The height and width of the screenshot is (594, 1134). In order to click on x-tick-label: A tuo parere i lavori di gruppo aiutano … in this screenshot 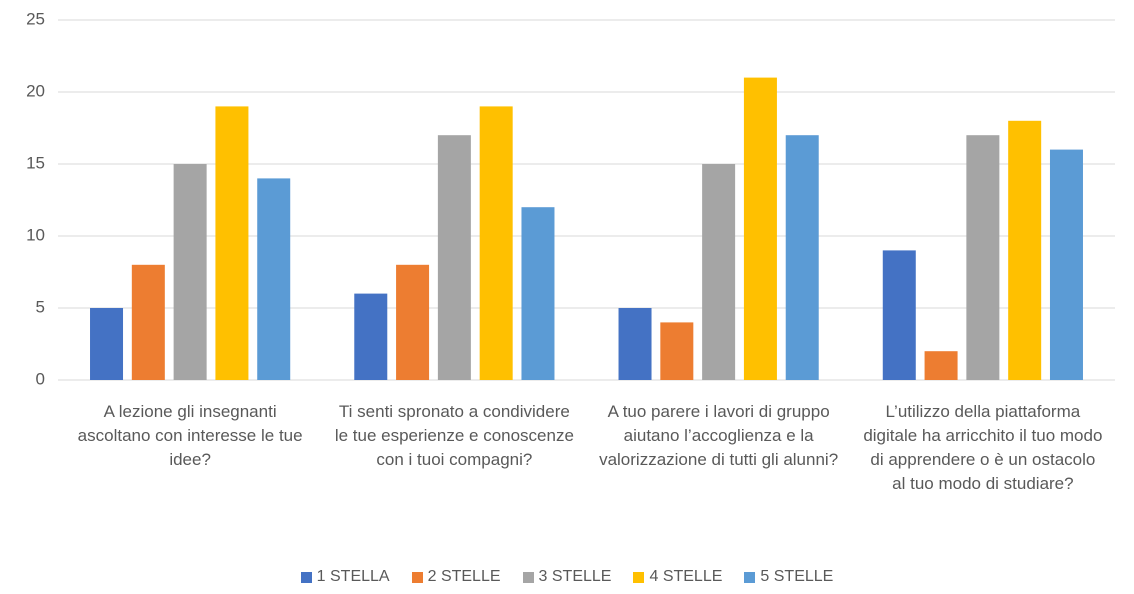, I will do `click(719, 435)`.